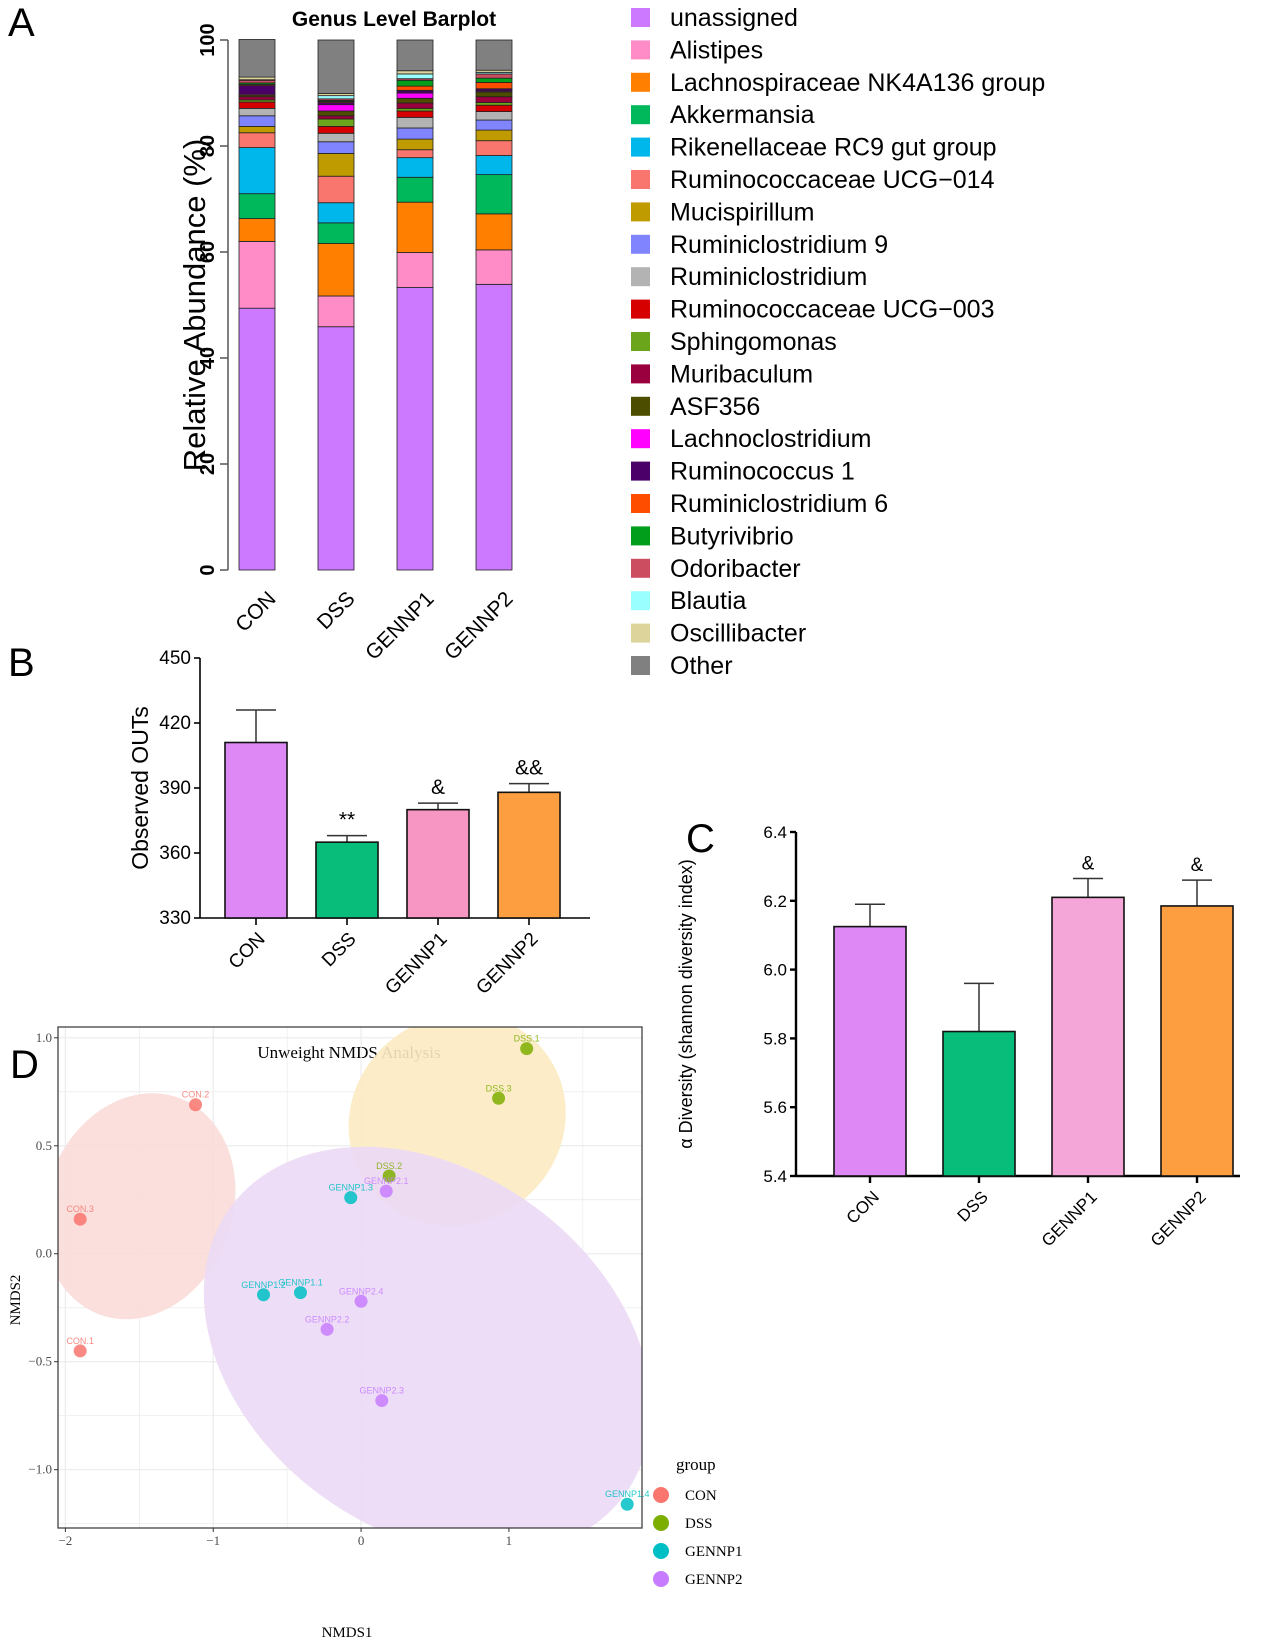  I want to click on panel-d-legend-item-gennp2: GENNP2, so click(698, 1579).